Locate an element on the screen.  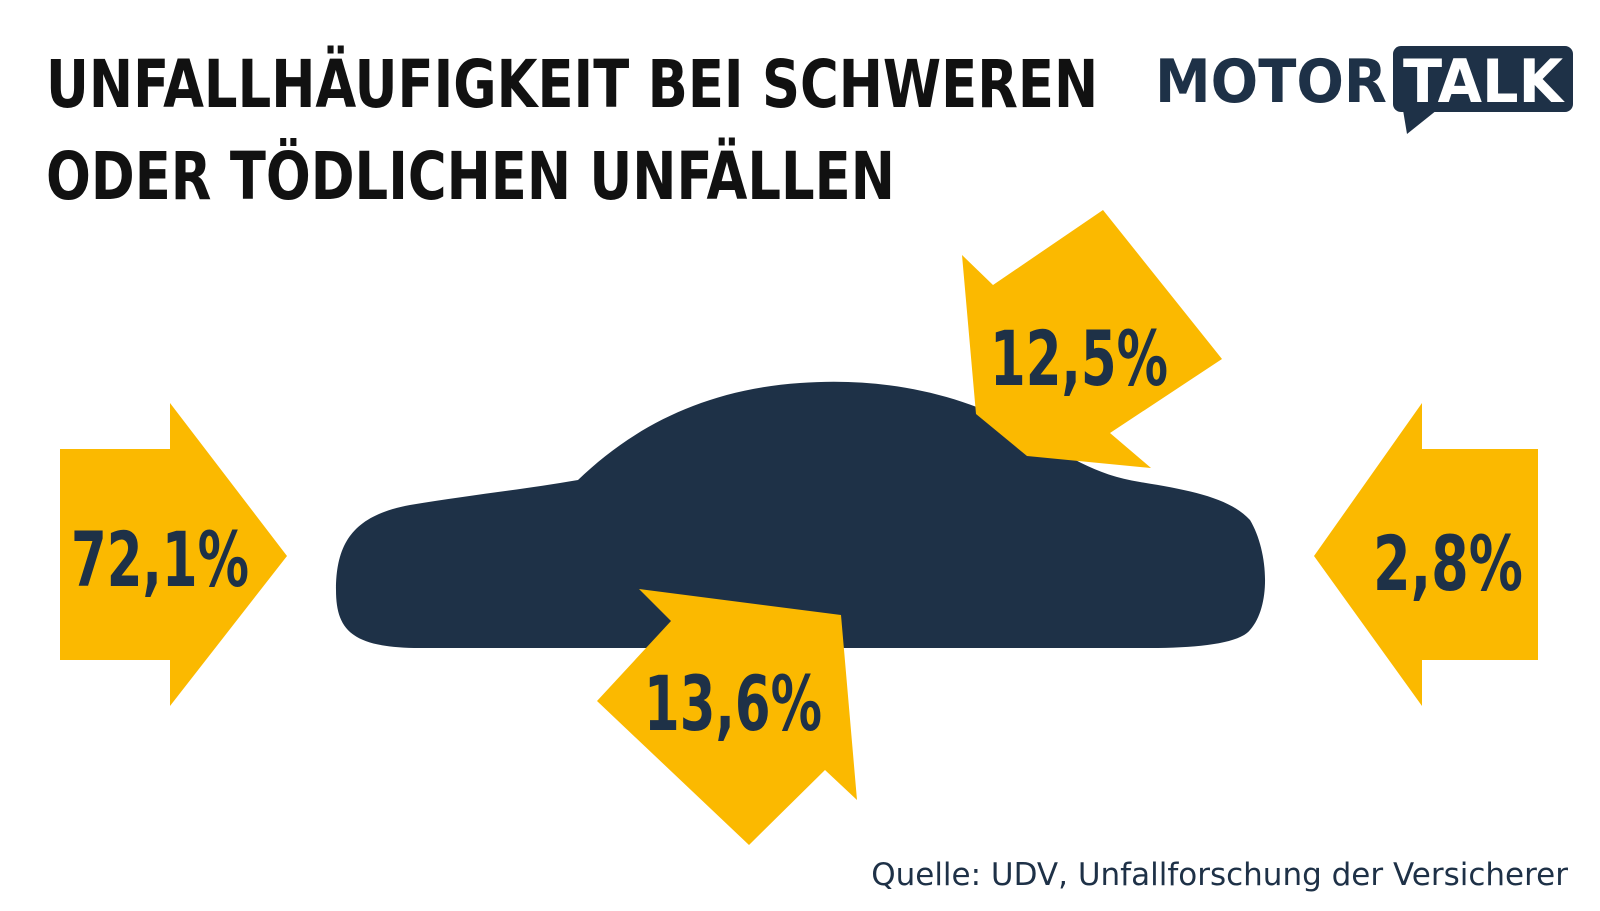
motortalk-logo: MOTOR TALK is located at coordinates (1364, 90).